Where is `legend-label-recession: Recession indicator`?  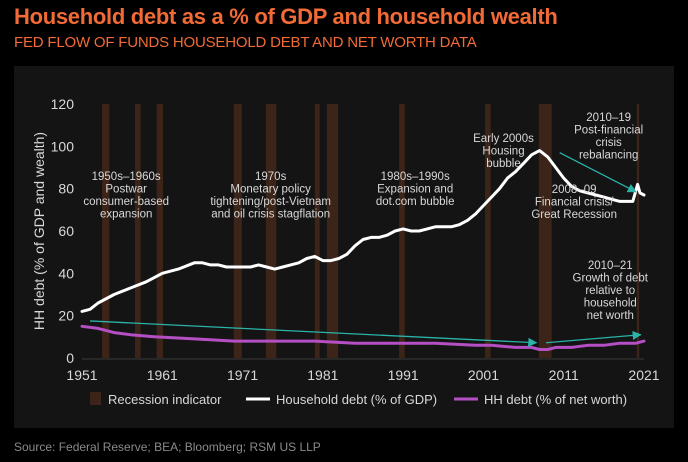
legend-label-recession: Recession indicator is located at coordinates (165, 399).